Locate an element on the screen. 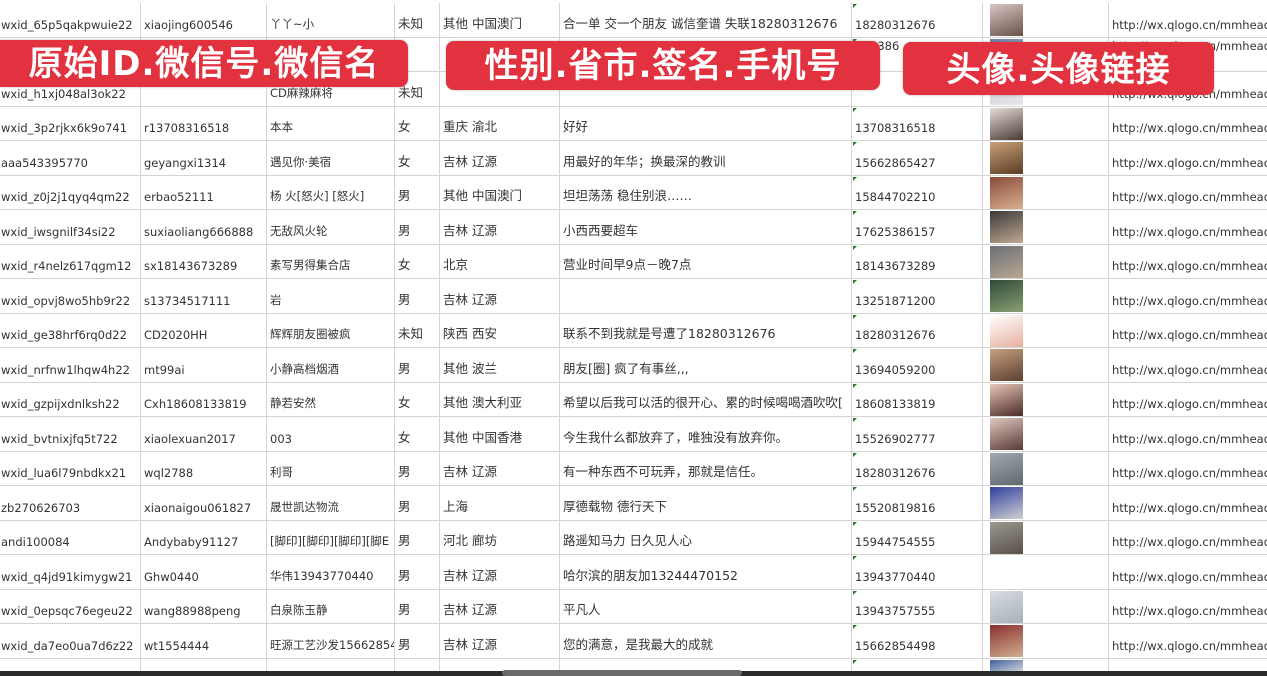 The image size is (1267, 676). wechat-name-cell: 遇见你·美宿 is located at coordinates (331, 158).